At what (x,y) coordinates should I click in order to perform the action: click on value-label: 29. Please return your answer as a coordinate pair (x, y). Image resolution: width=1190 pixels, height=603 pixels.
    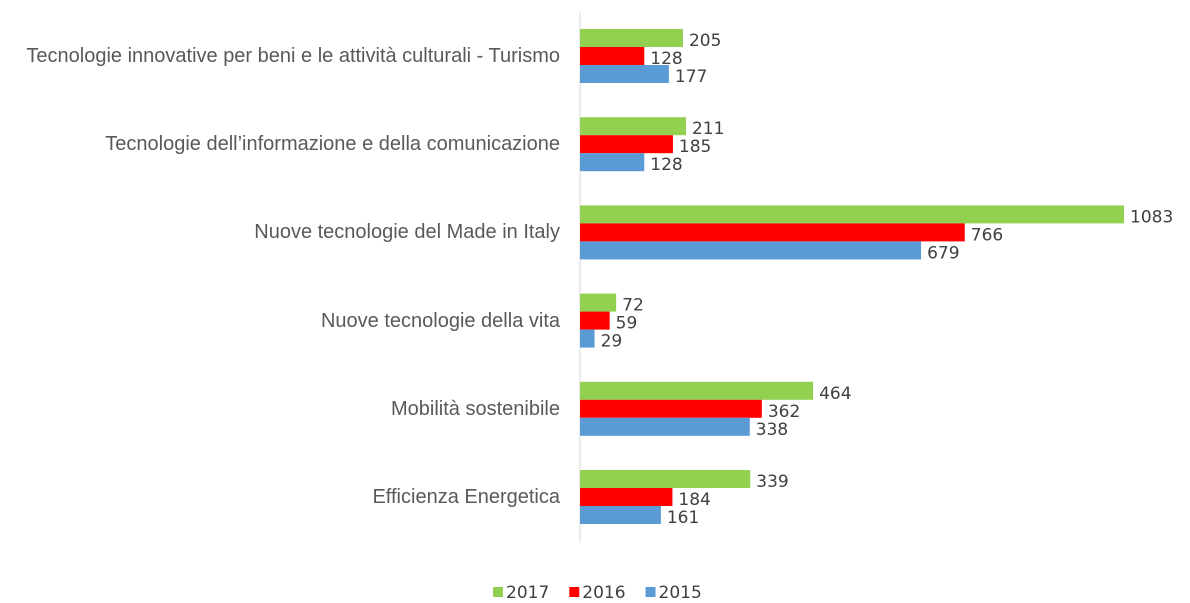
    Looking at the image, I should click on (612, 342).